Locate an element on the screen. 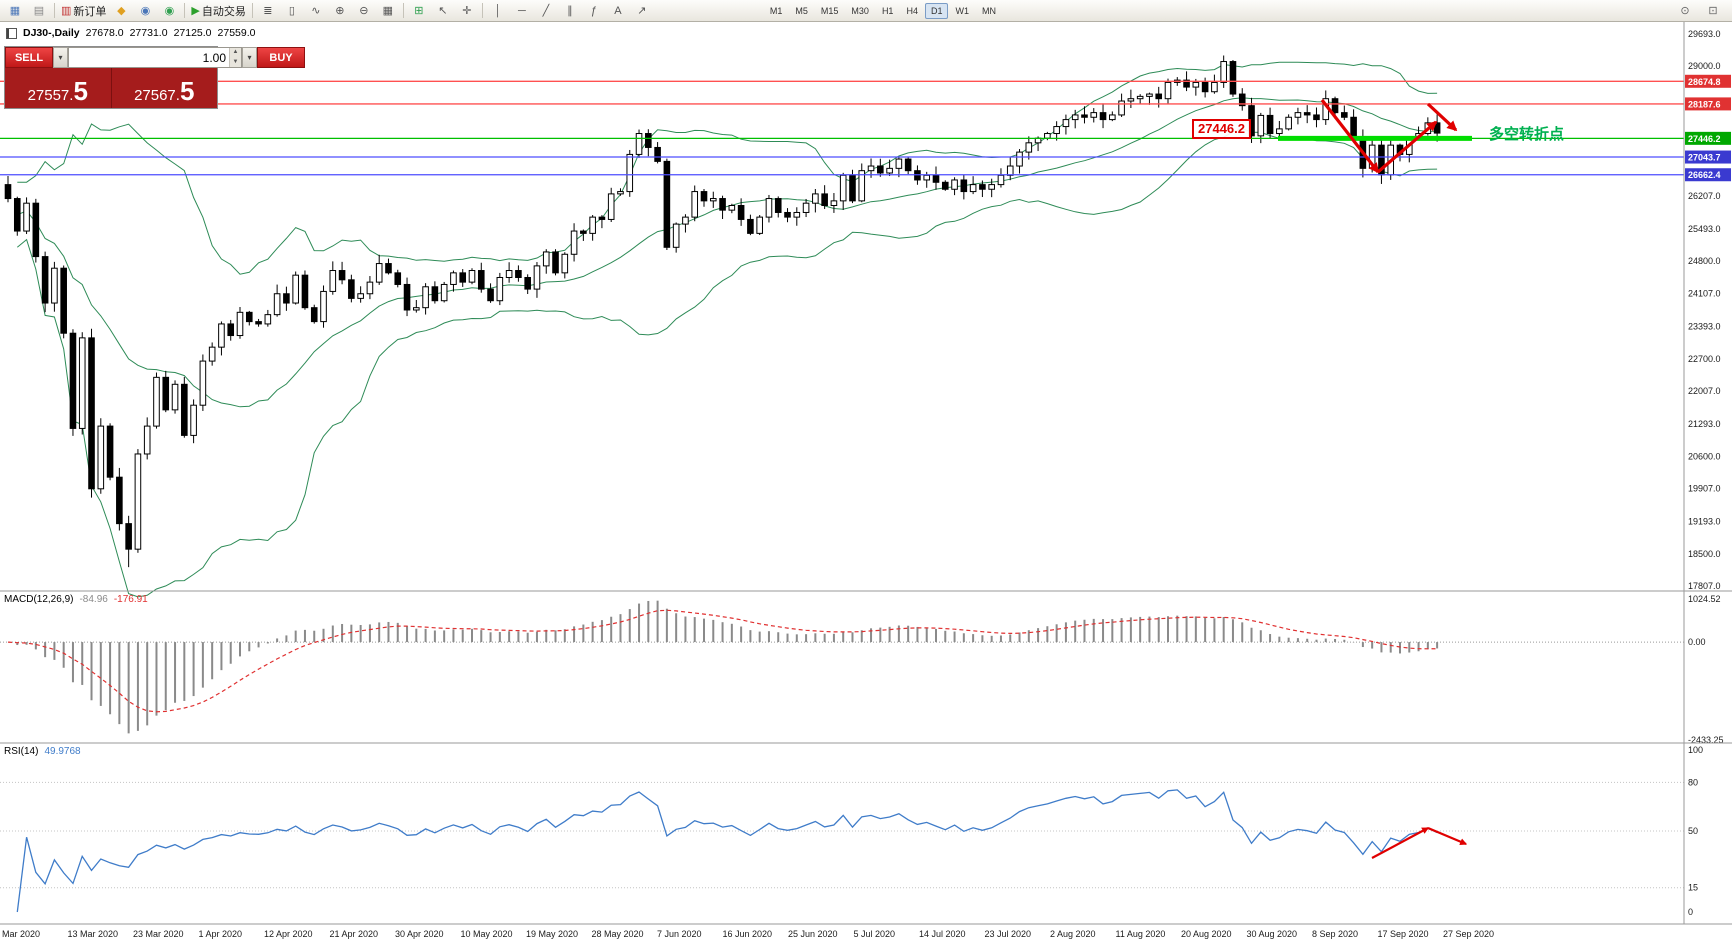 Image resolution: width=1732 pixels, height=946 pixels. zoom-out-icon: ⊖ is located at coordinates (364, 11).